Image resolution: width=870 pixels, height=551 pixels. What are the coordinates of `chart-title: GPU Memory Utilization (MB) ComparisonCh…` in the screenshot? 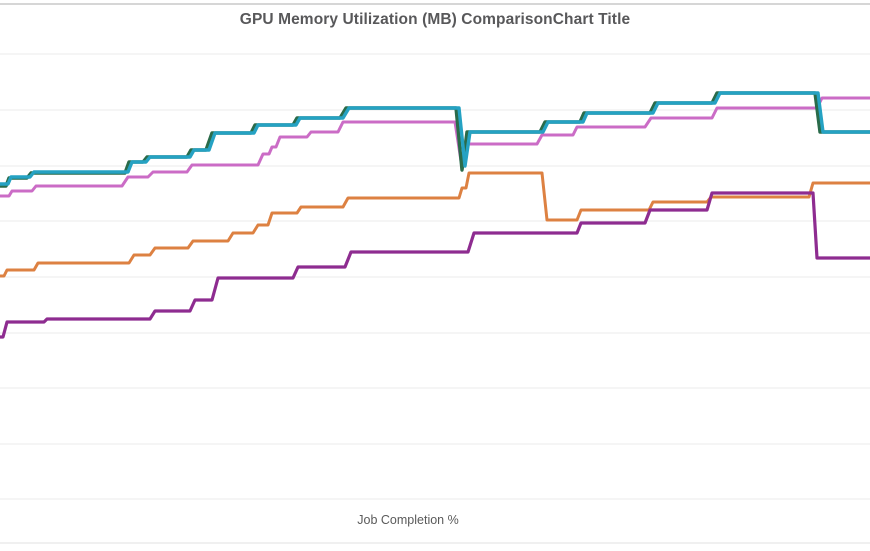 It's located at (435, 19).